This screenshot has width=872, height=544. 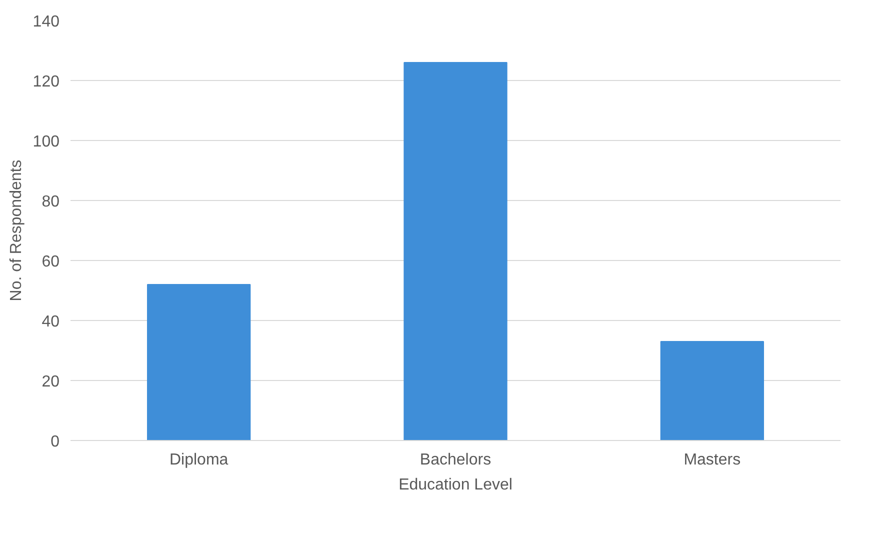 I want to click on x-tick-label: Masters, so click(x=712, y=460).